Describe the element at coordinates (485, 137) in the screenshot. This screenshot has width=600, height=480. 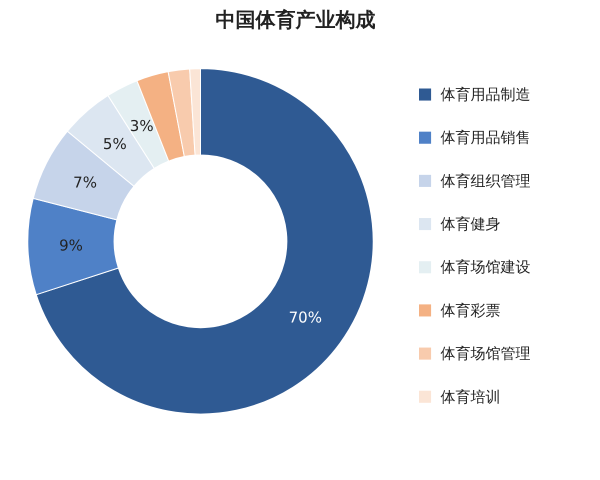
I see `legend-label: 体育用品销售` at that location.